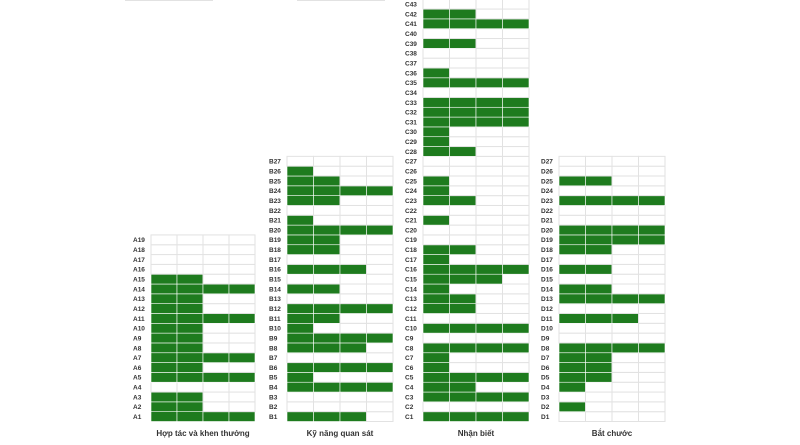 The height and width of the screenshot is (445, 800). What do you see at coordinates (139, 240) in the screenshot?
I see `row-label: A19` at bounding box center [139, 240].